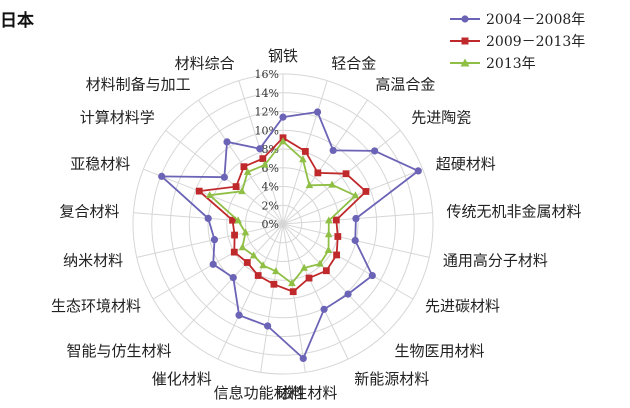 The image size is (630, 408). Describe the element at coordinates (117, 118) in the screenshot. I see `axis-label: 计算材料学` at that location.